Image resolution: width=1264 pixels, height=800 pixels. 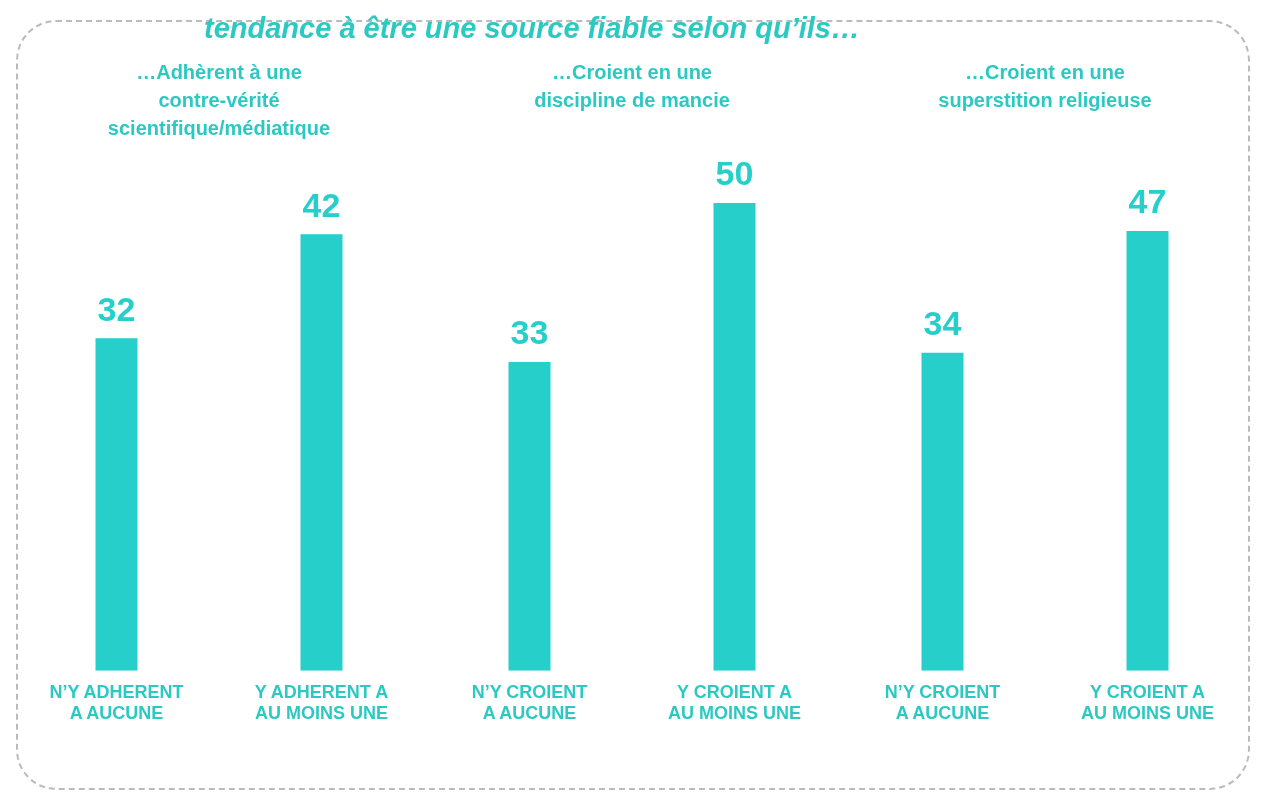 What do you see at coordinates (219, 100) in the screenshot?
I see `chart-title: …Adhèrent à une contre-vérité scientifique/médiatique` at bounding box center [219, 100].